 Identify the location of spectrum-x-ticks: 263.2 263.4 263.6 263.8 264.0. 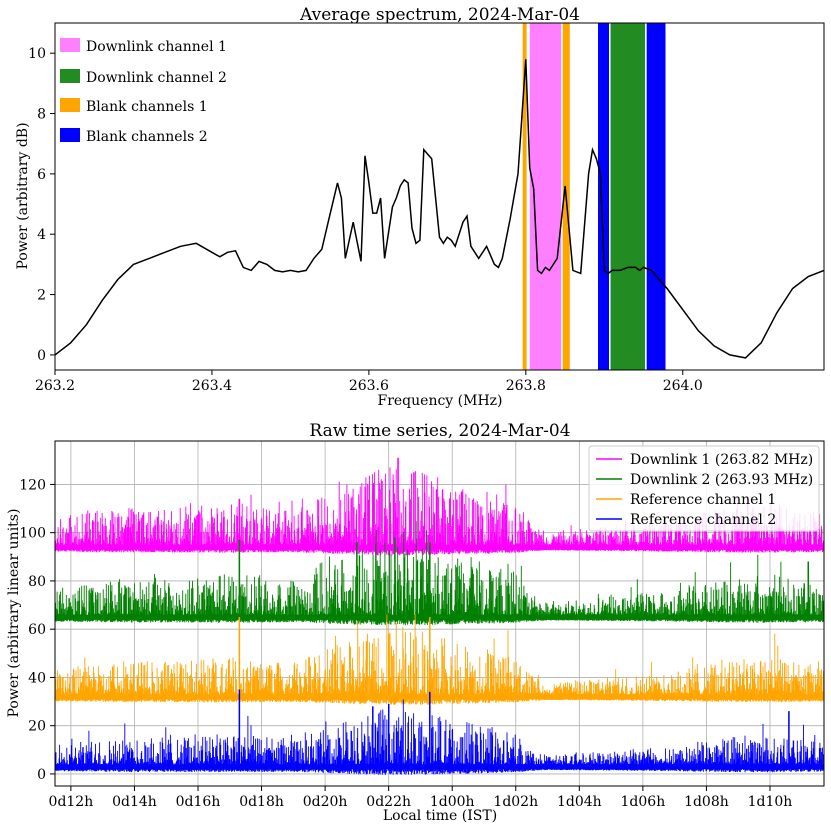
(369, 382).